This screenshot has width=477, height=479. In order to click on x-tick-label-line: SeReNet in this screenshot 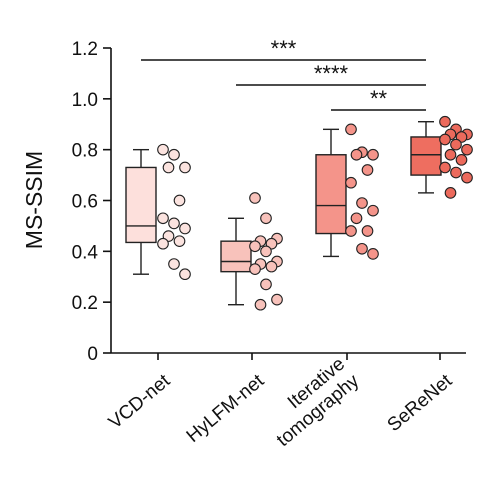, I will do `click(420, 403)`.